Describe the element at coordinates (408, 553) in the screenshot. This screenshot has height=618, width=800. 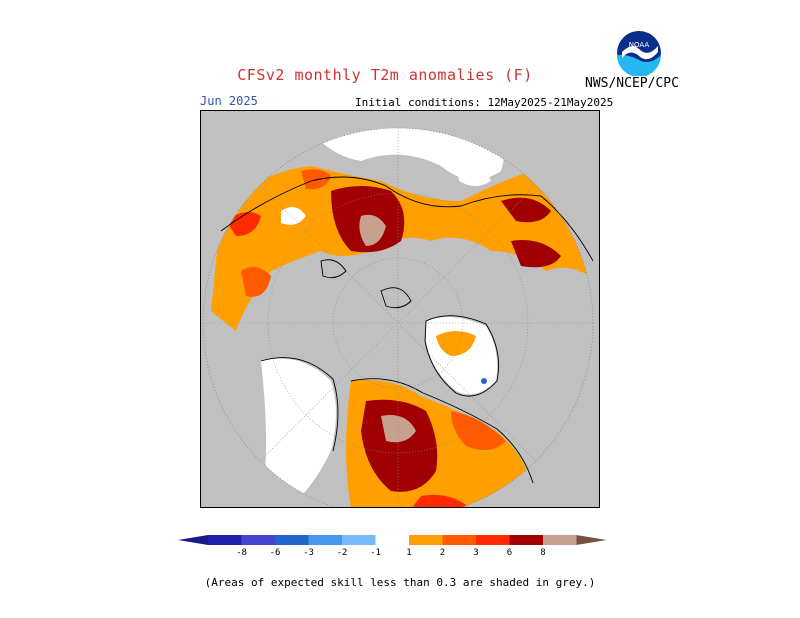
I see `colorbar-tick-label: 1` at that location.